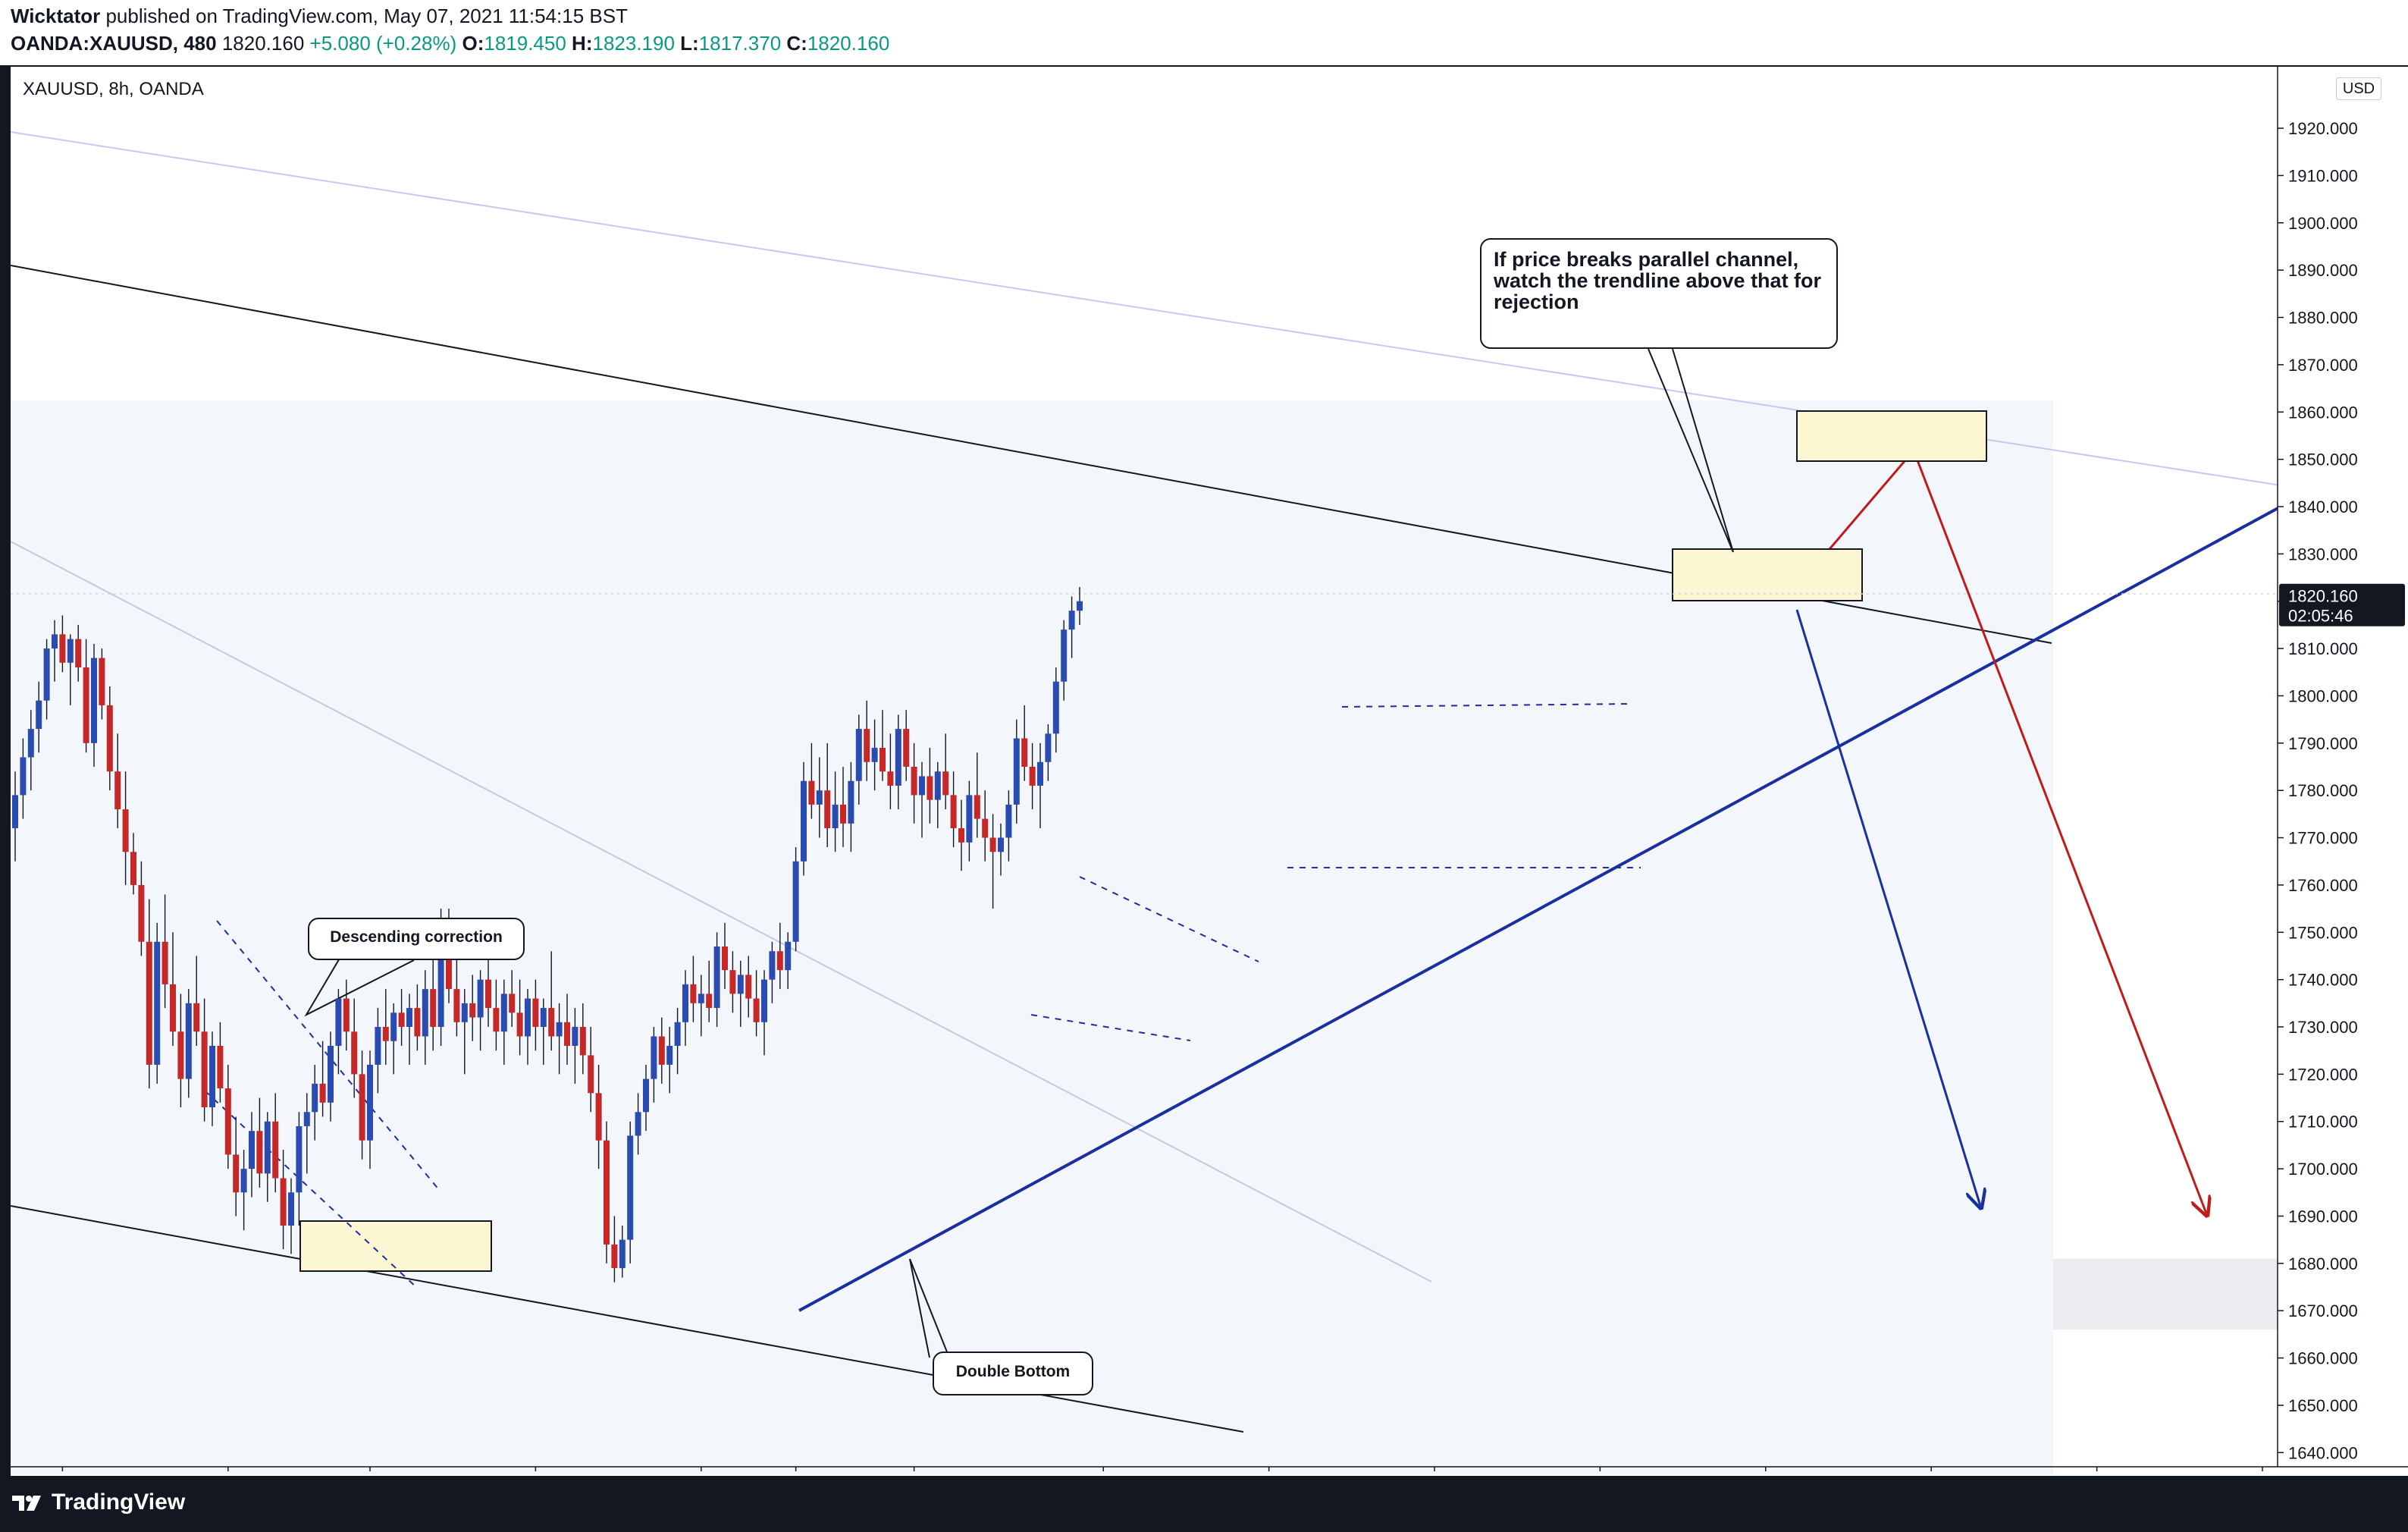  I want to click on flag-lower-dashed, so click(1110, 1027).